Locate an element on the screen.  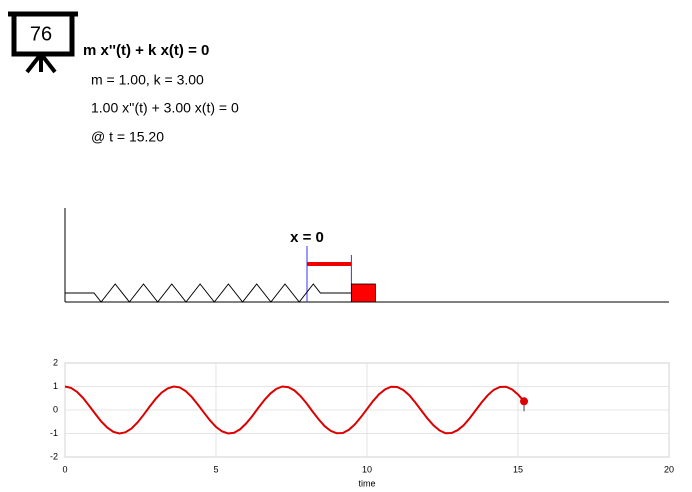
equation-numeric: 1.00 x''(t) + 3.00 x(t) = 0 is located at coordinates (165, 108).